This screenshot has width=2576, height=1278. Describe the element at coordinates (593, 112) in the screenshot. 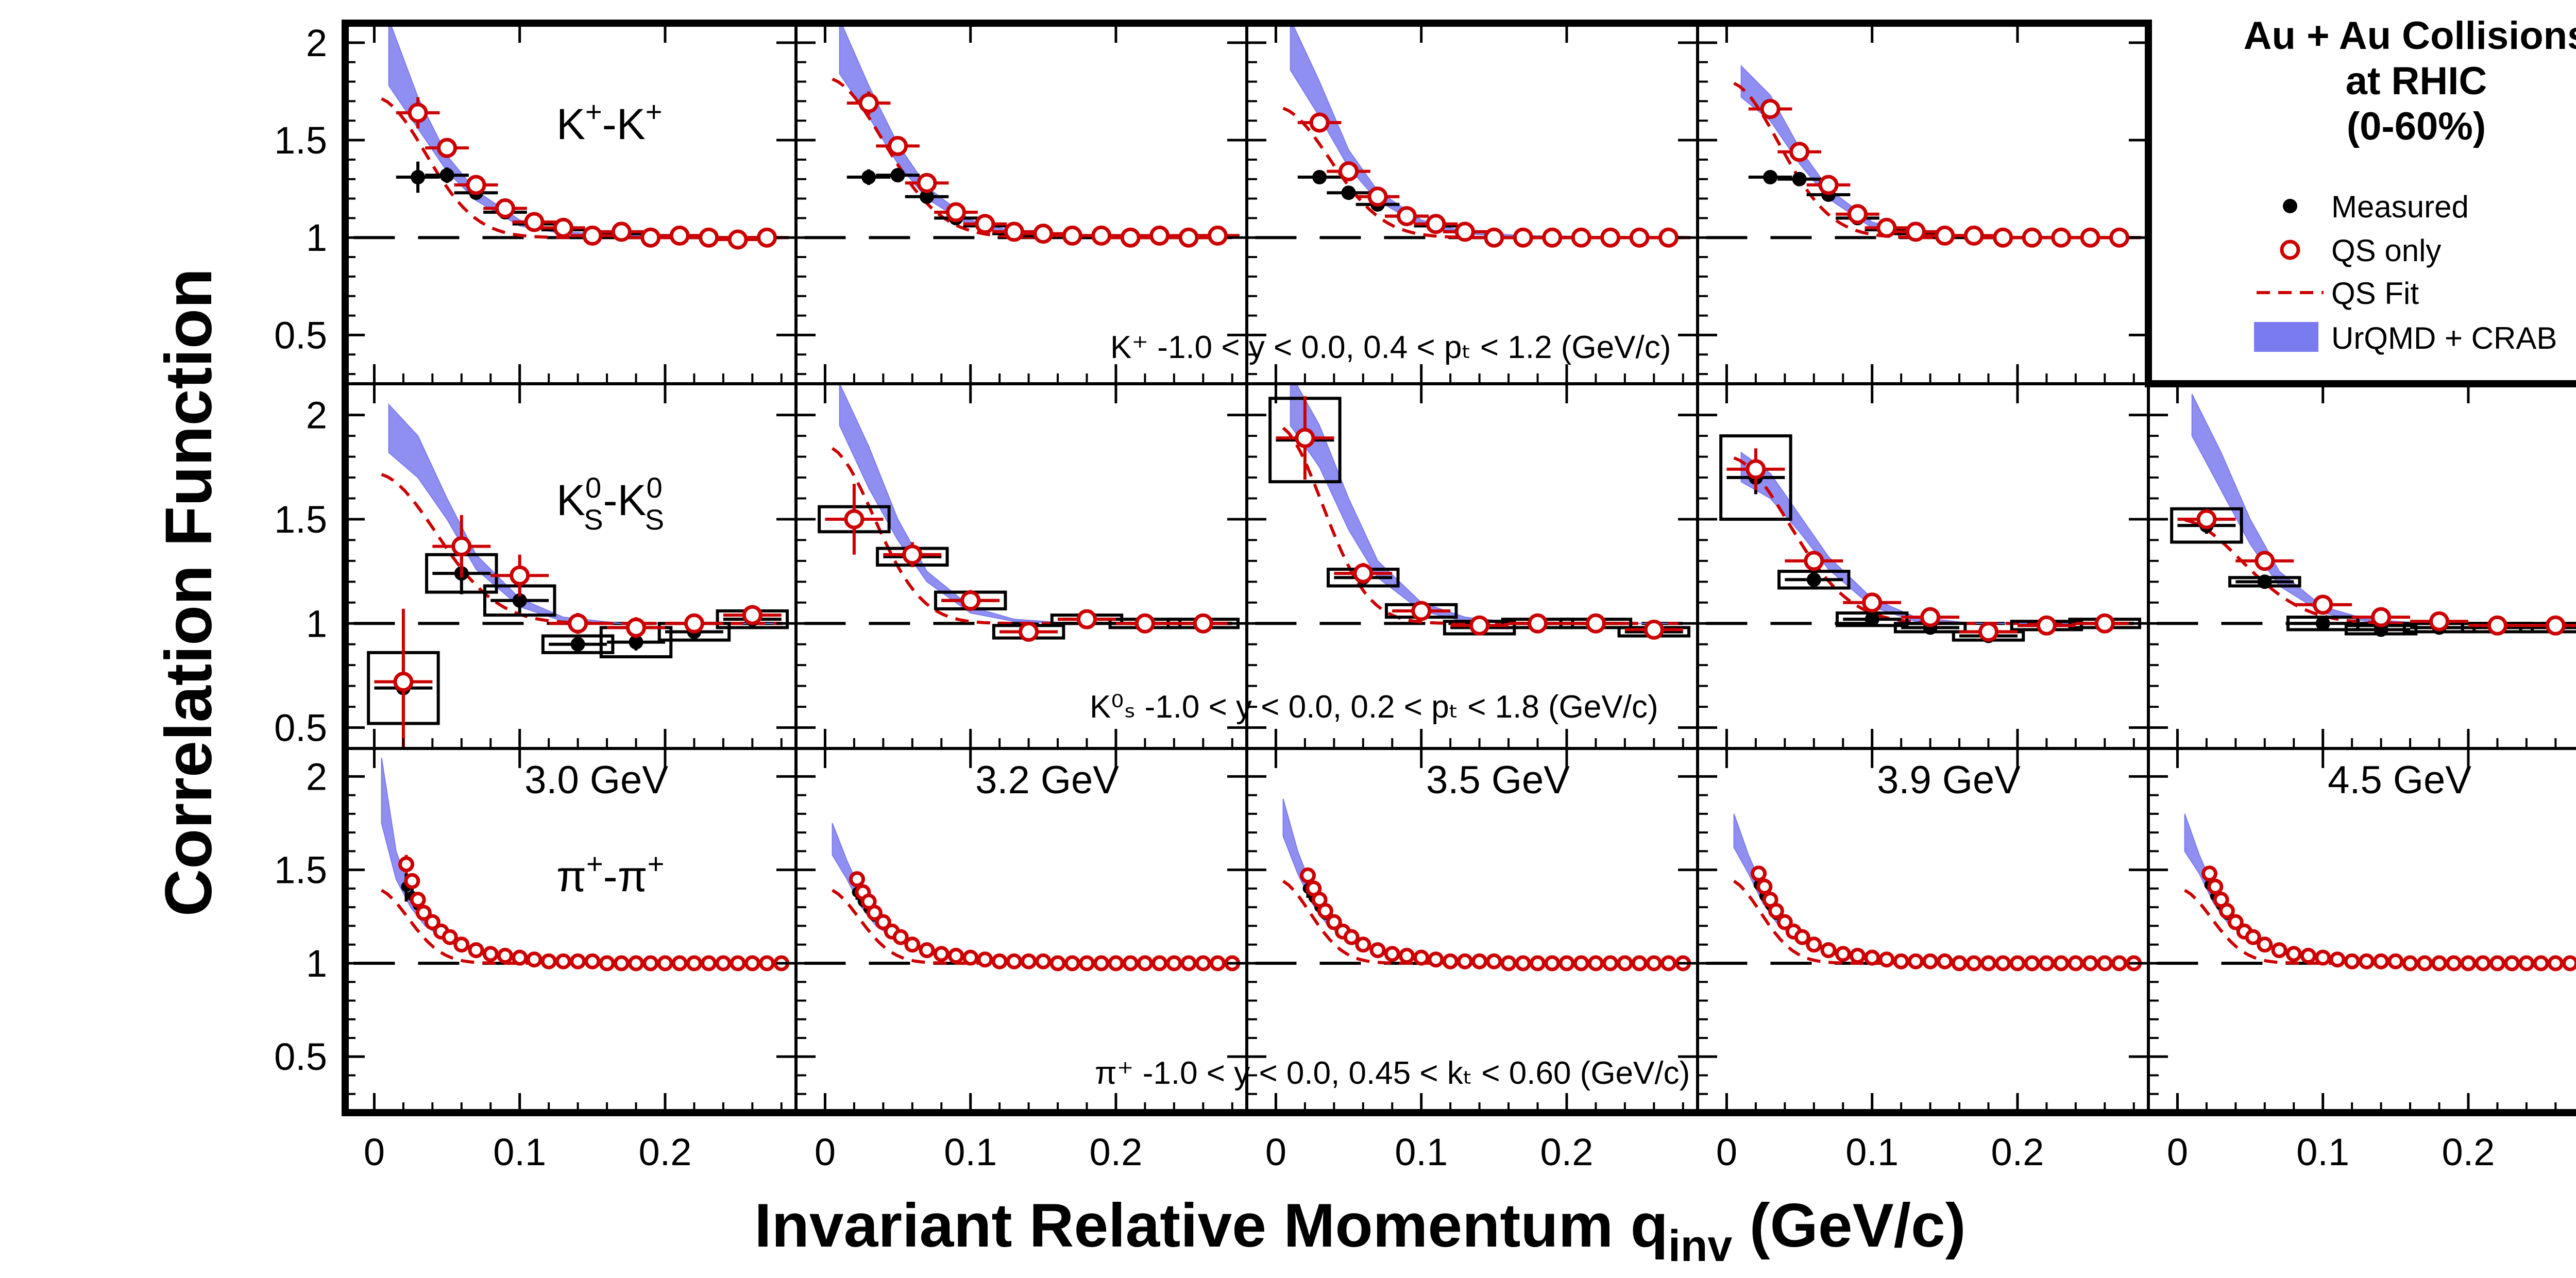

I see `pair-label-part: +` at that location.